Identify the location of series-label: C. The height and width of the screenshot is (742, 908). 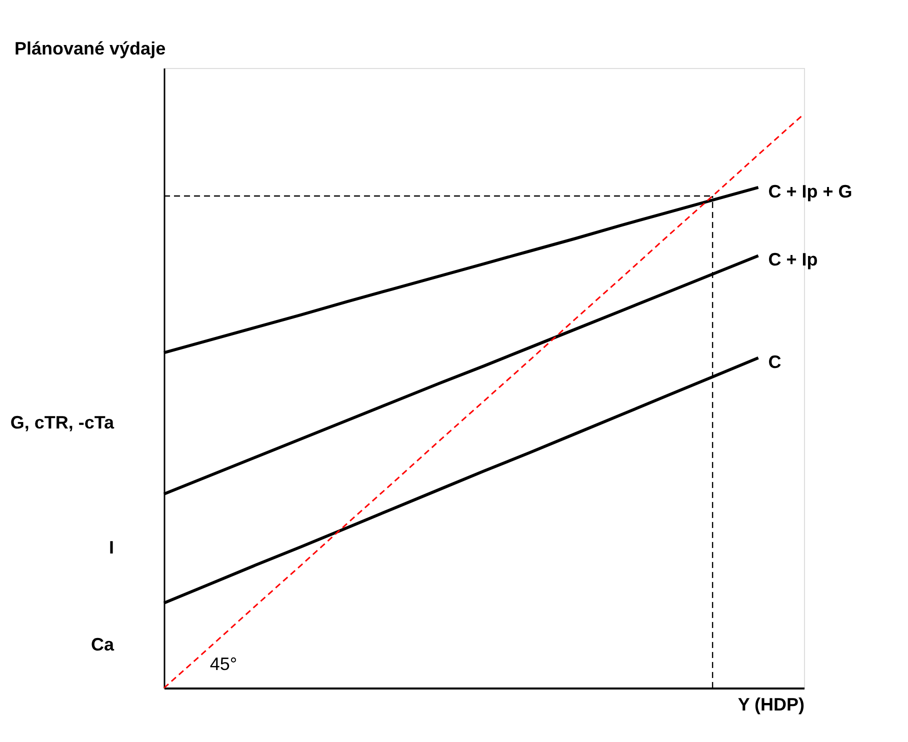
(775, 362).